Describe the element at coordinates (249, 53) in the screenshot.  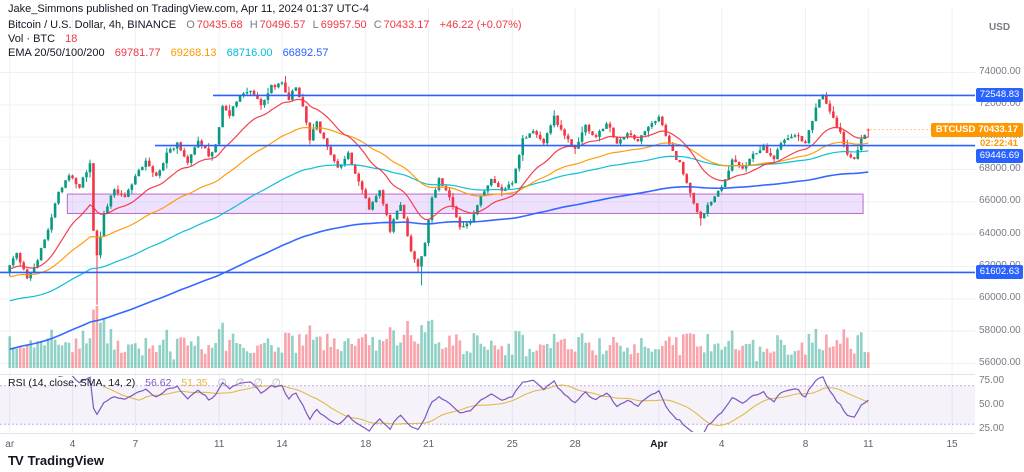
I see `ema100-value: 68716.00` at that location.